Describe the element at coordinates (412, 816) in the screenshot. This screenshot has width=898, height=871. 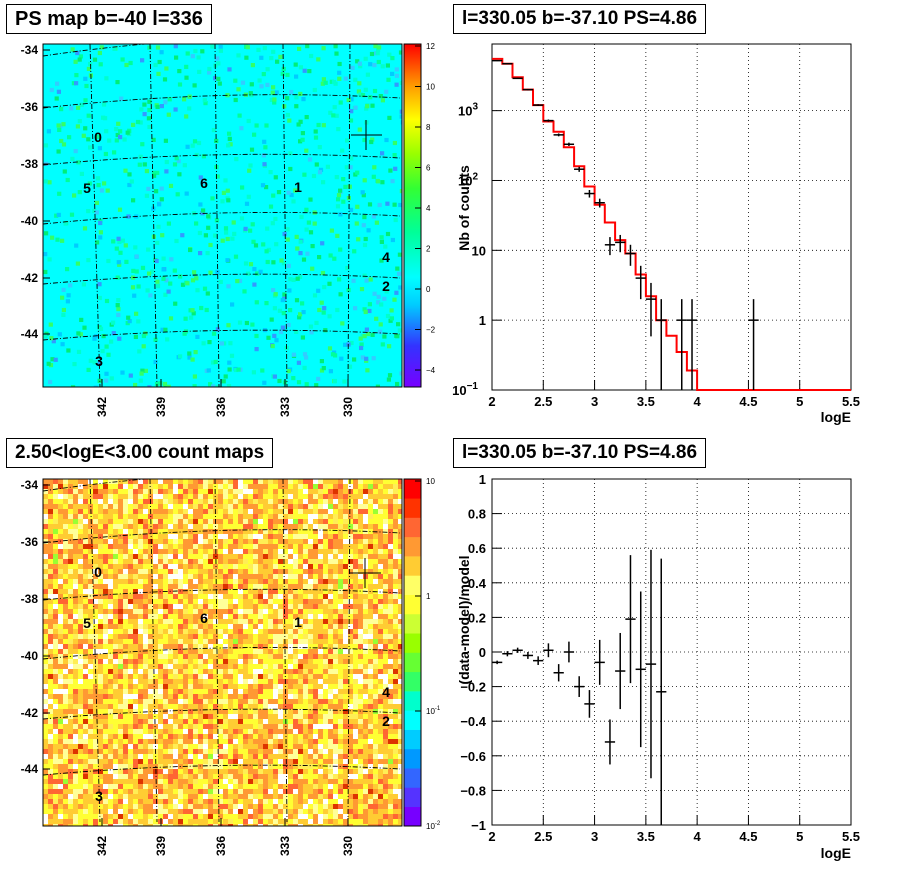
I see `colorbar-step` at that location.